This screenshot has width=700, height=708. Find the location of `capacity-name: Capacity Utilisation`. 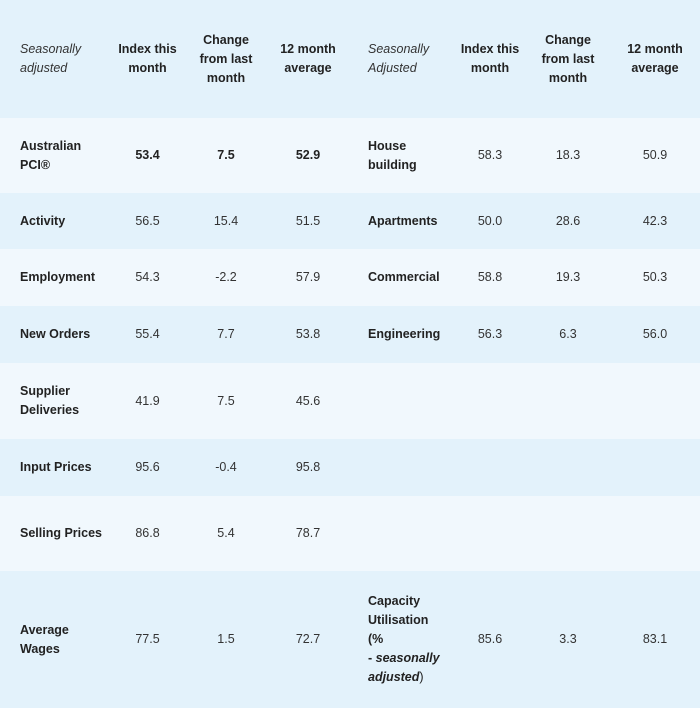

capacity-name: Capacity Utilisation is located at coordinates (398, 610).